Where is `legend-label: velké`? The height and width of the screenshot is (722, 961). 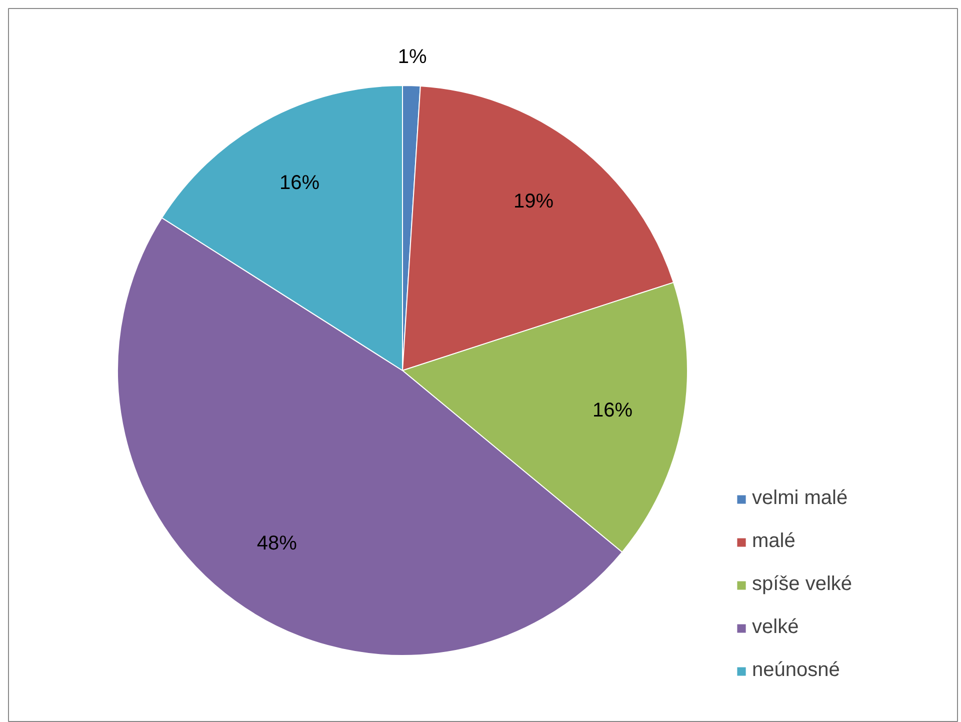 legend-label: velké is located at coordinates (775, 627).